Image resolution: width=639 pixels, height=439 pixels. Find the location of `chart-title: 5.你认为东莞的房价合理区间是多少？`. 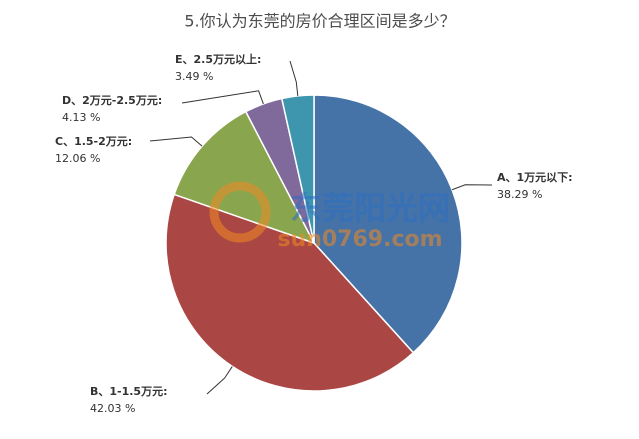

chart-title: 5.你认为东莞的房价合理区间是多少？ is located at coordinates (319, 21).